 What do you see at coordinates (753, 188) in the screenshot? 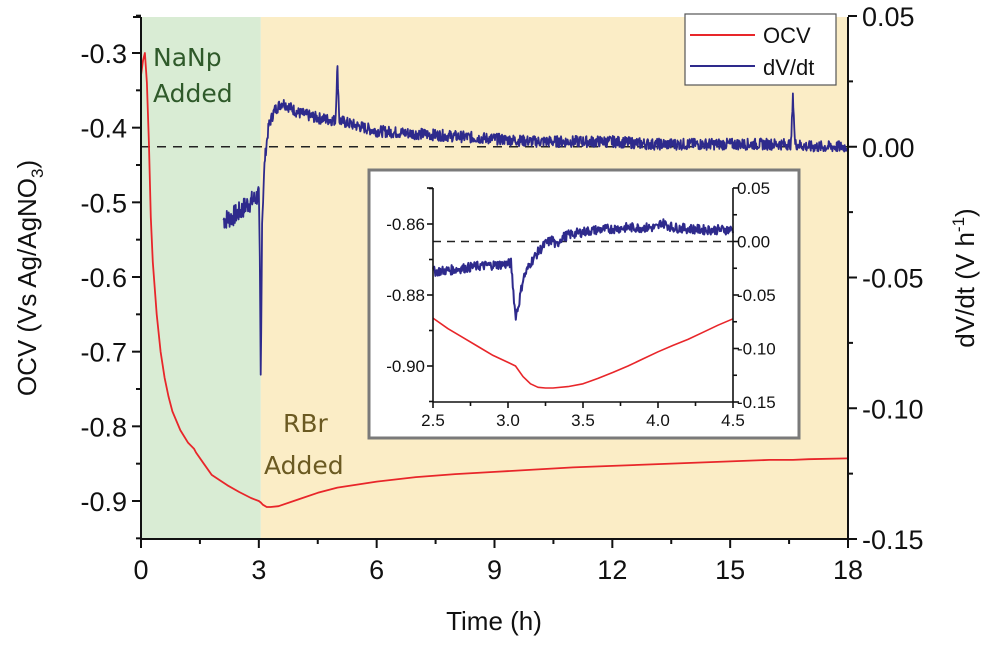
I see `inset-y-right-tick-label: 0.05` at bounding box center [753, 188].